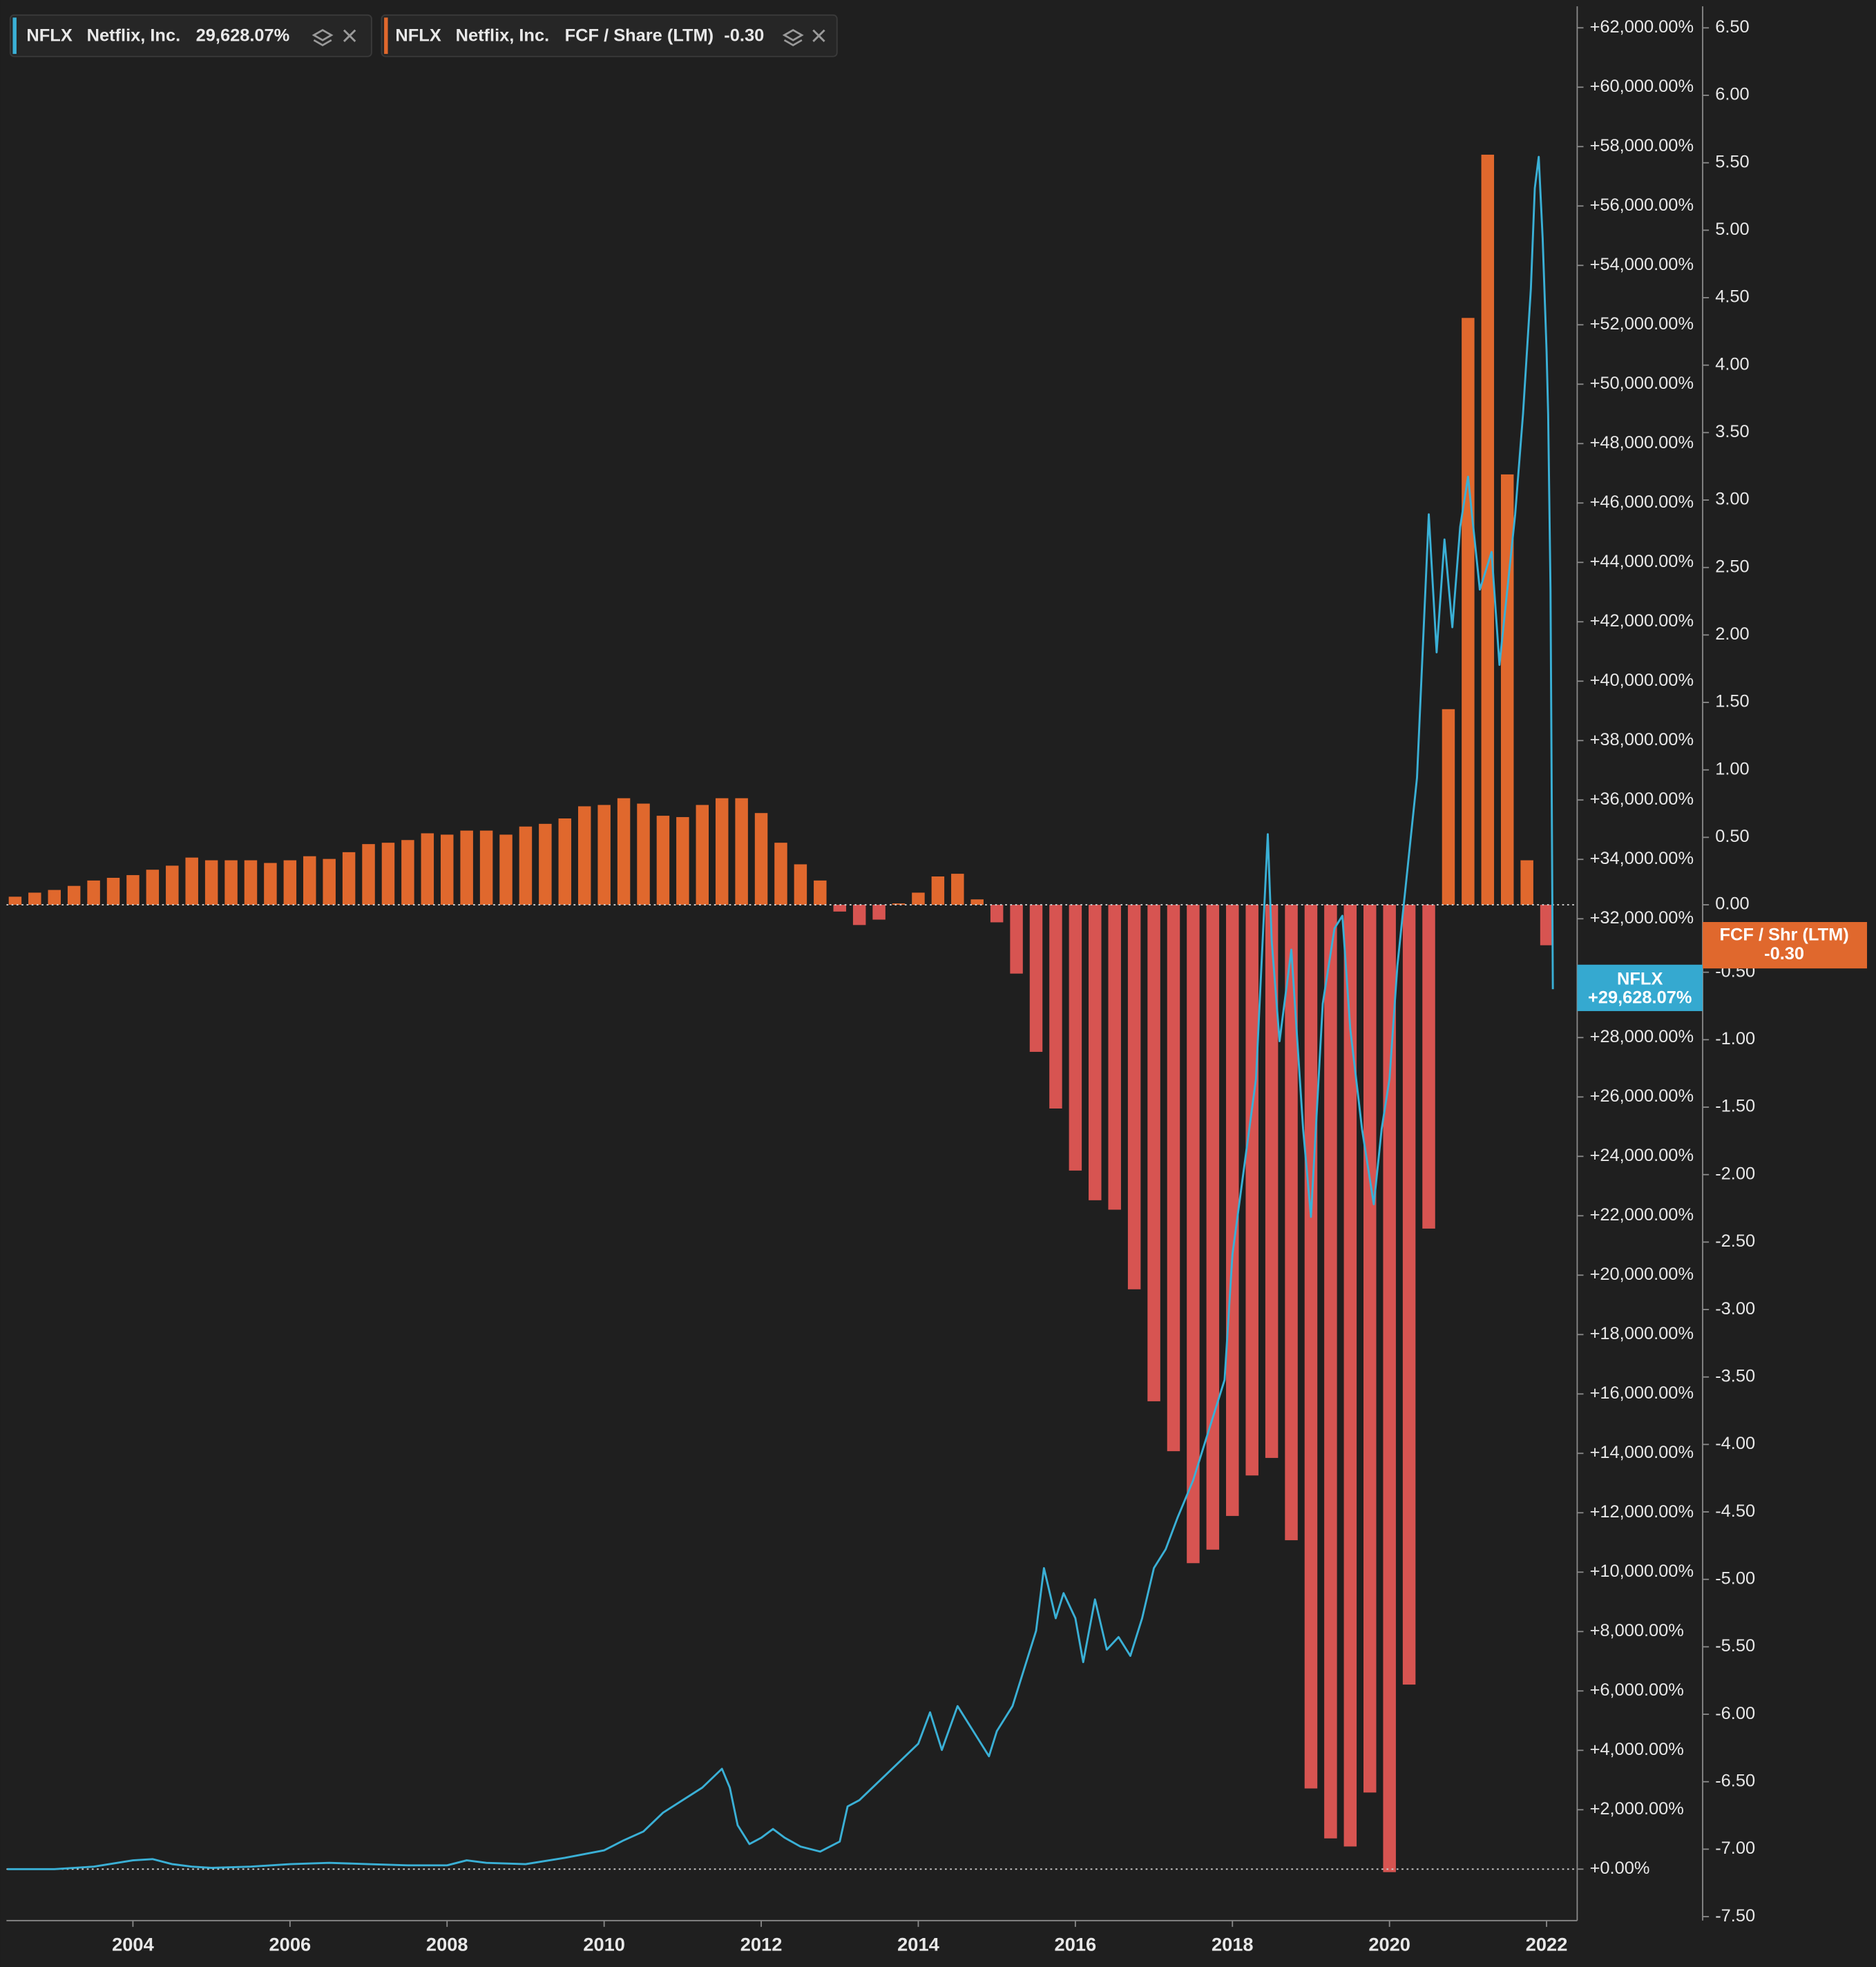 The image size is (1876, 1967). I want to click on y-tick-label: +0.00%, so click(1620, 1868).